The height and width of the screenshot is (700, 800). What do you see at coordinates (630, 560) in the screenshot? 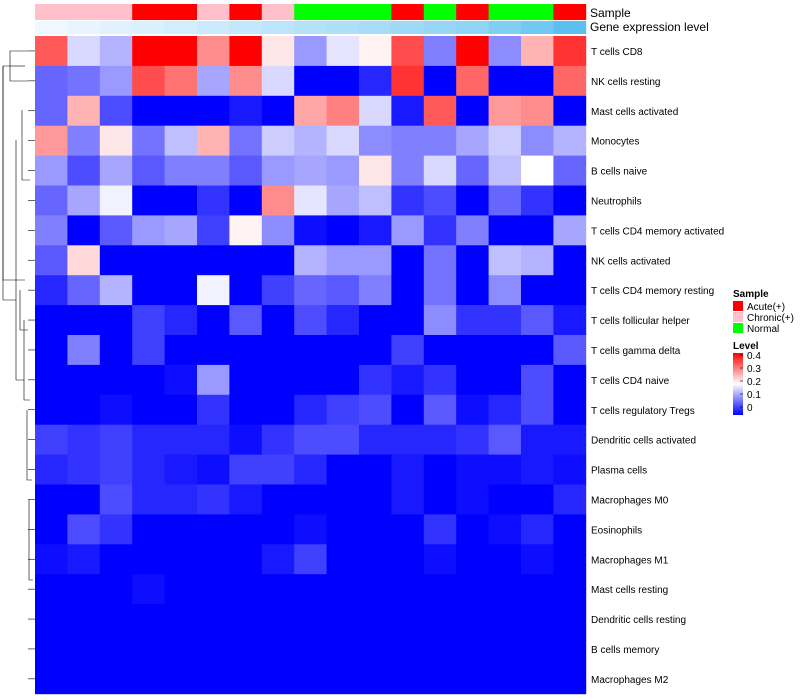
I see `row-label: Macrophages M1` at bounding box center [630, 560].